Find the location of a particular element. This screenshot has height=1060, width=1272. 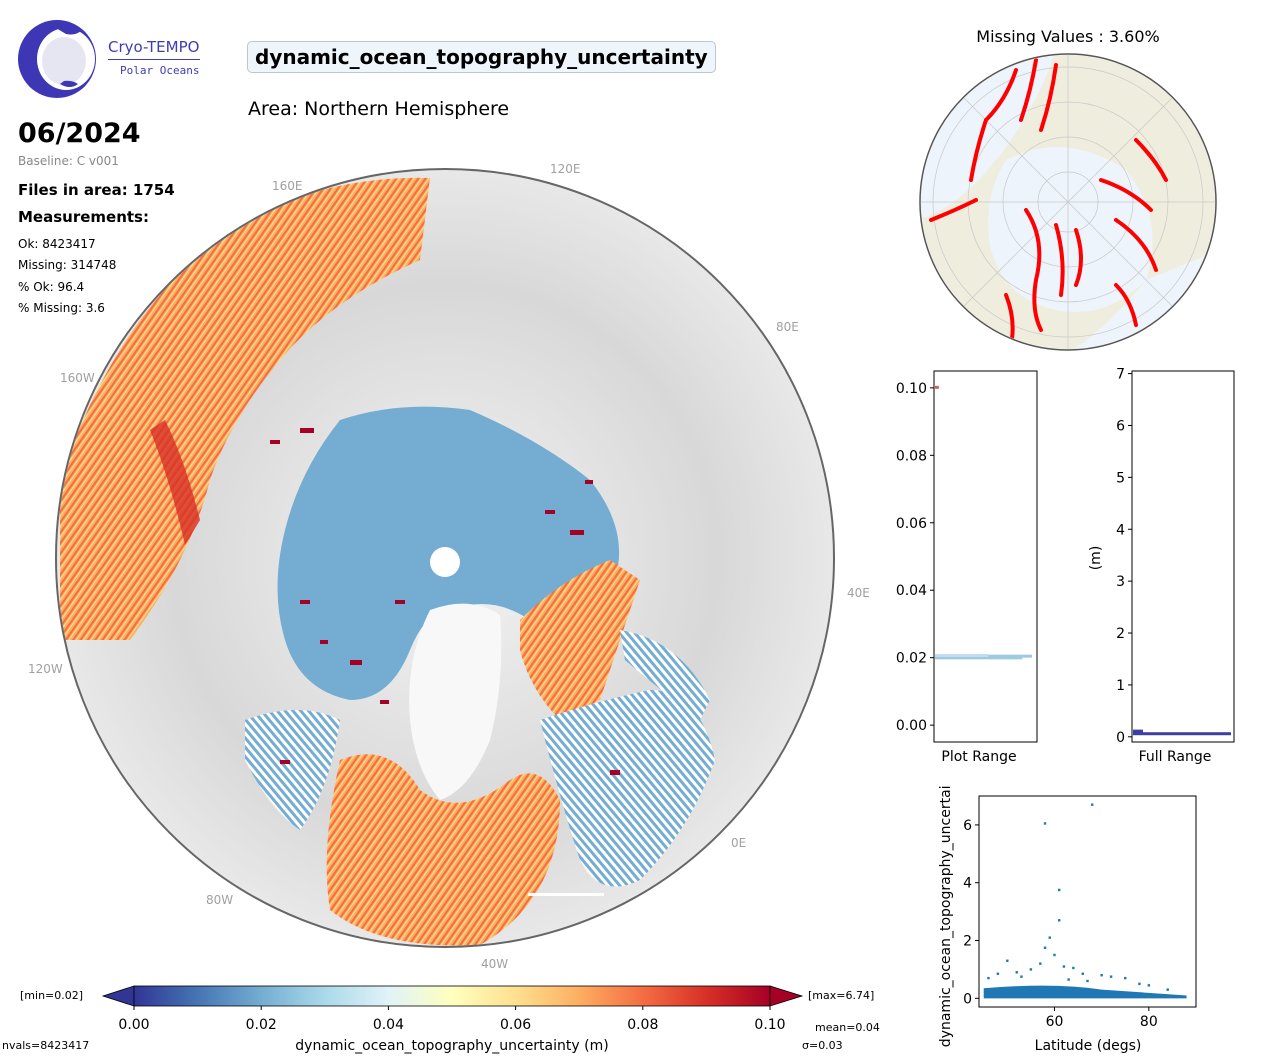

missing-values-map is located at coordinates (1068, 202).